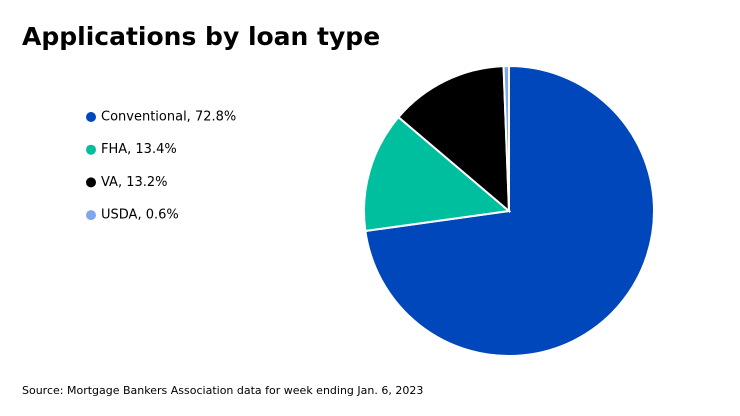  Describe the element at coordinates (134, 182) in the screenshot. I see `legend-label: VA, 13.2%` at that location.